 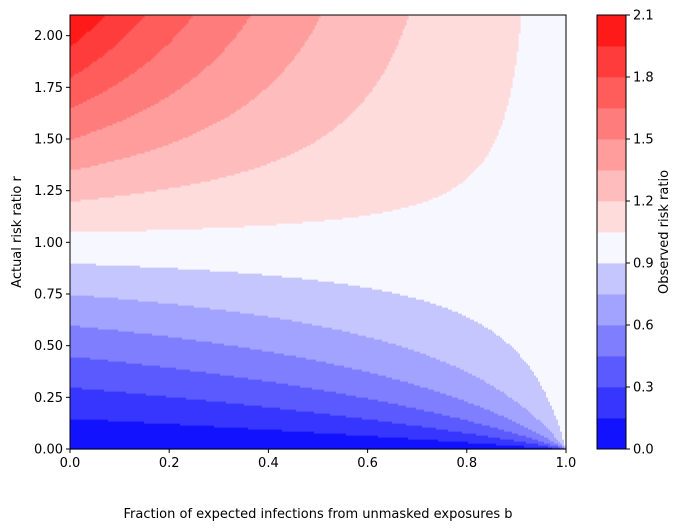 What do you see at coordinates (643, 326) in the screenshot?
I see `colorbar-tick-label: 0.6` at bounding box center [643, 326].